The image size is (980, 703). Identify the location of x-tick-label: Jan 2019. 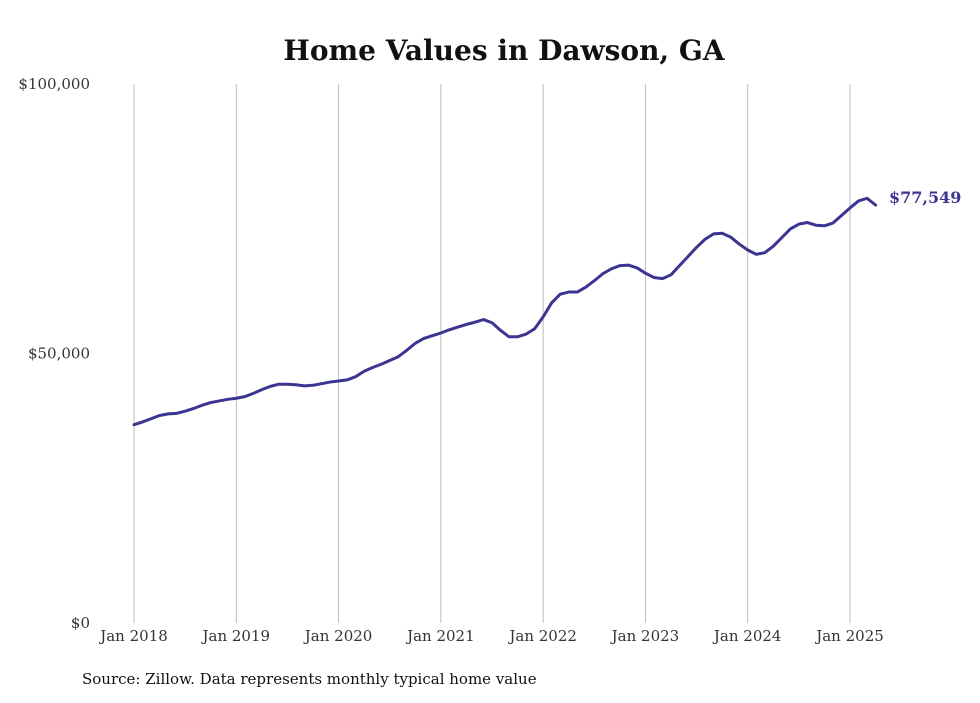
(236, 636).